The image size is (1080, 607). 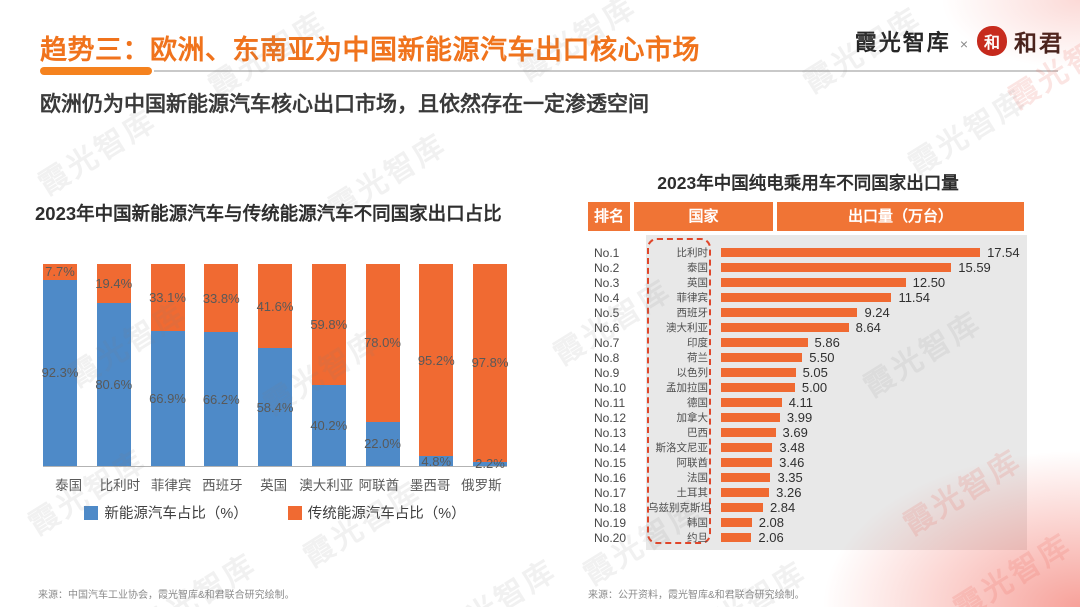 What do you see at coordinates (610, 537) in the screenshot?
I see `rank-label: No.20` at bounding box center [610, 537].